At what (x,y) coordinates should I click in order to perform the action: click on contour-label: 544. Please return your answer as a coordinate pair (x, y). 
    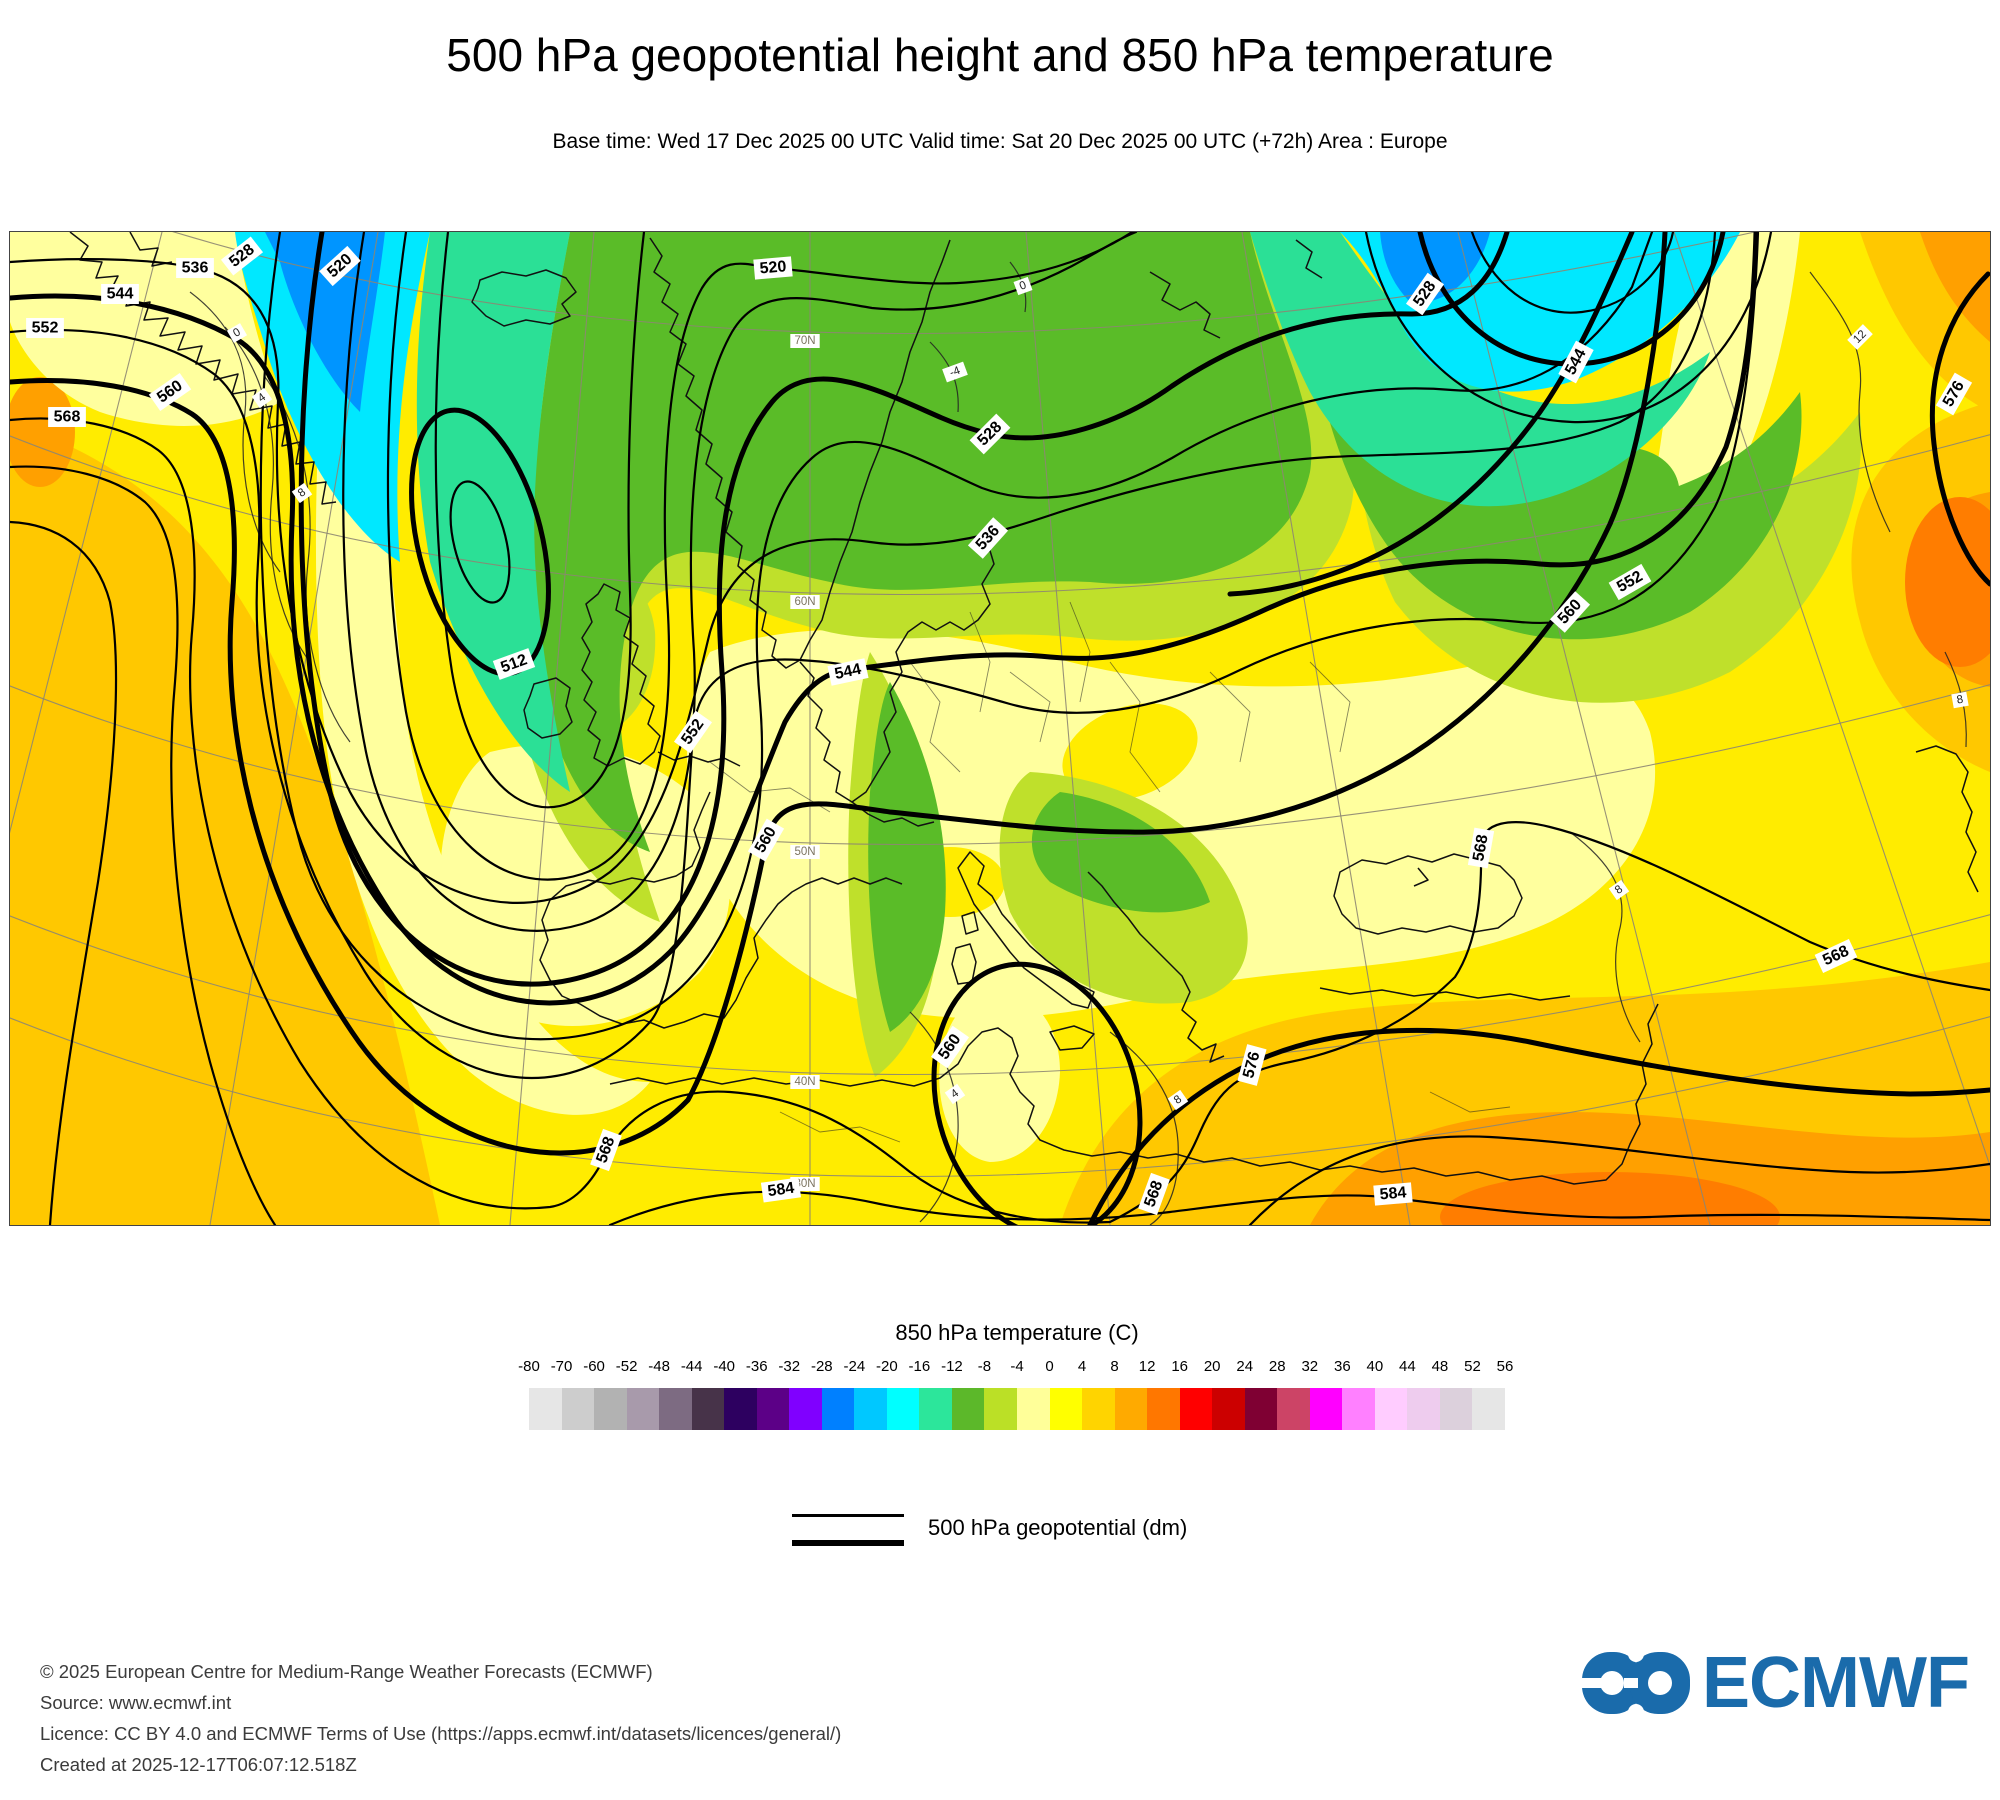
    Looking at the image, I should click on (848, 672).